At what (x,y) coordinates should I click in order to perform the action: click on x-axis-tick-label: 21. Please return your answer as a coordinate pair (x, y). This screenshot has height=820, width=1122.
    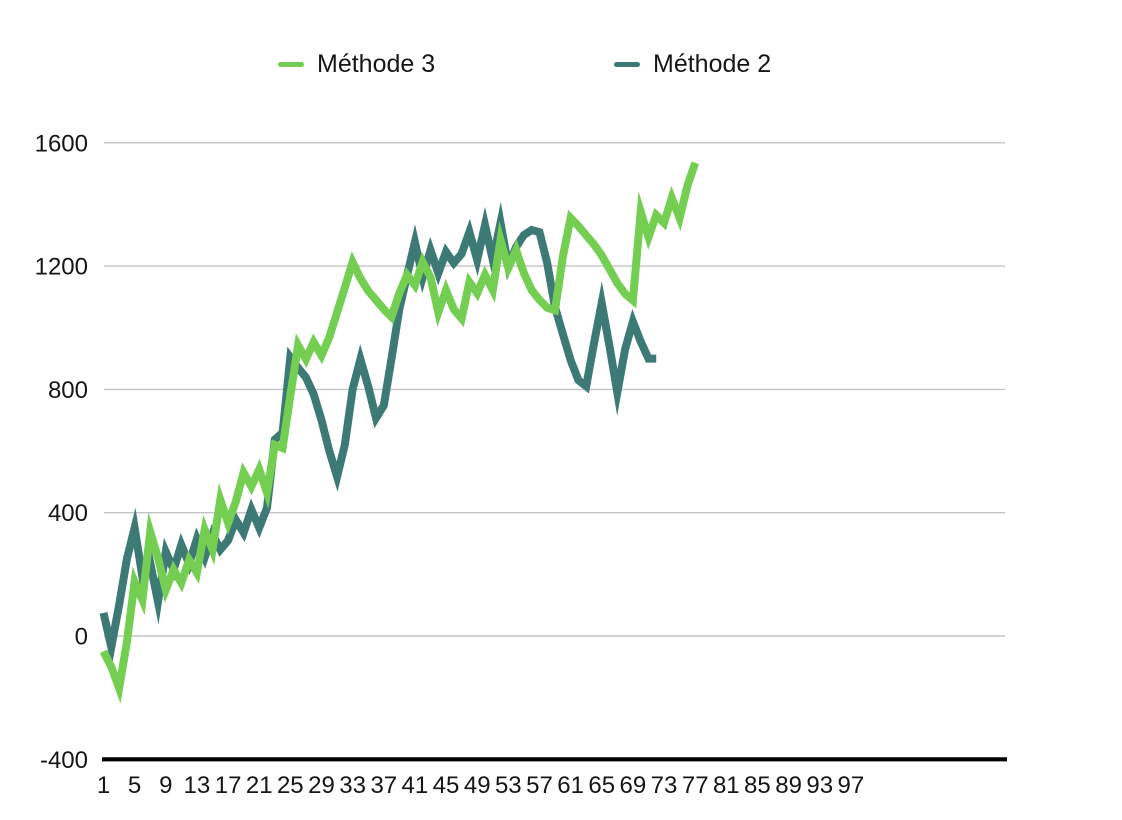
    Looking at the image, I should click on (259, 785).